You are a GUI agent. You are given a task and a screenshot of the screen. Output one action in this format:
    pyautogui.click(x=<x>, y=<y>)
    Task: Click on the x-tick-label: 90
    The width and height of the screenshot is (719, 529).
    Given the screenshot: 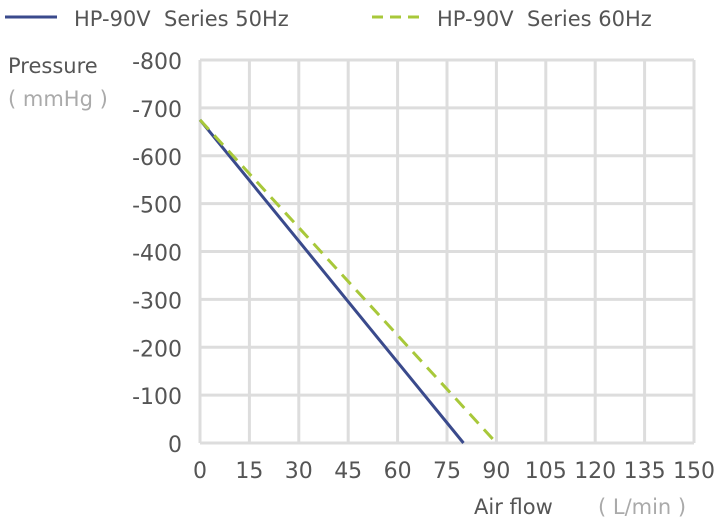 What is the action you would take?
    pyautogui.click(x=496, y=471)
    